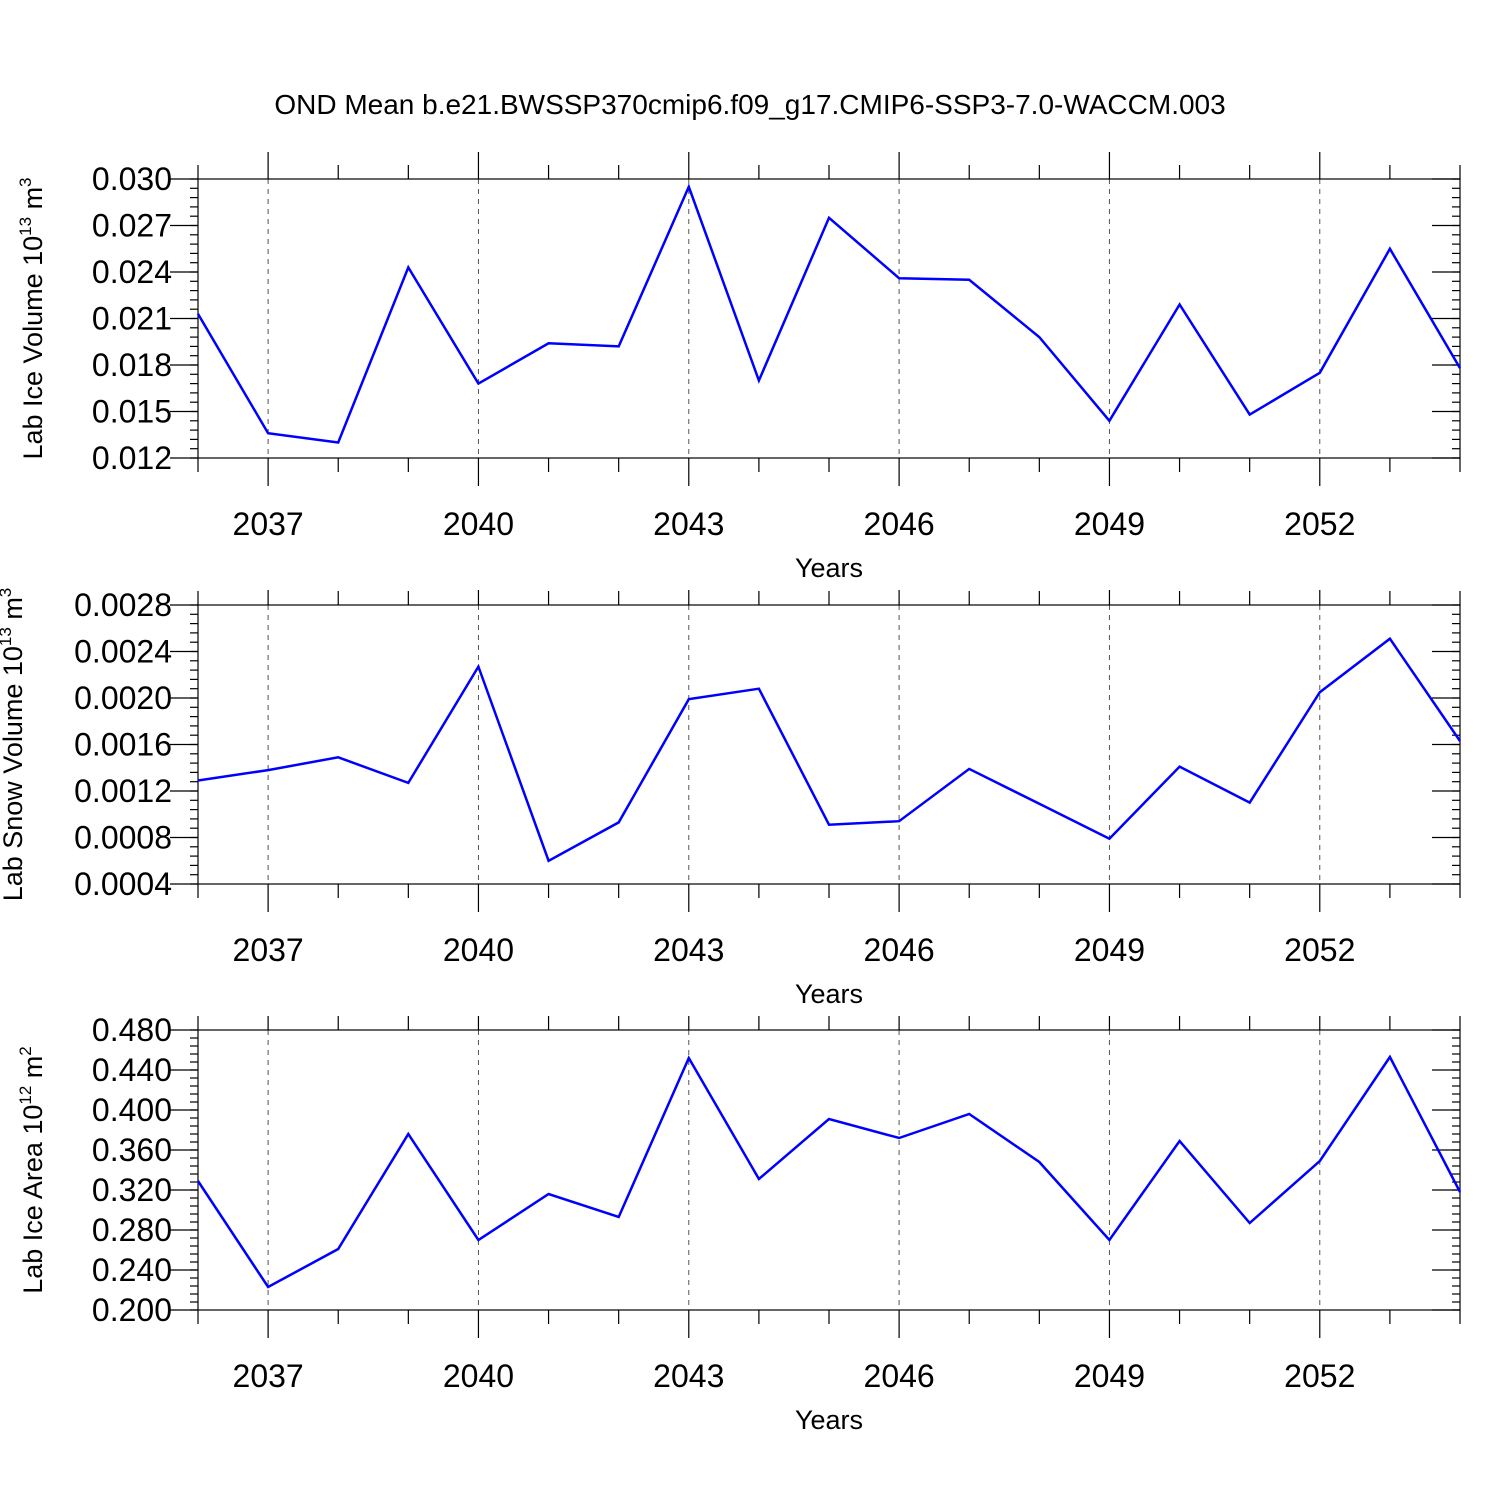 The width and height of the screenshot is (1500, 1500). What do you see at coordinates (123, 884) in the screenshot?
I see `y-tick-label: 0.0004` at bounding box center [123, 884].